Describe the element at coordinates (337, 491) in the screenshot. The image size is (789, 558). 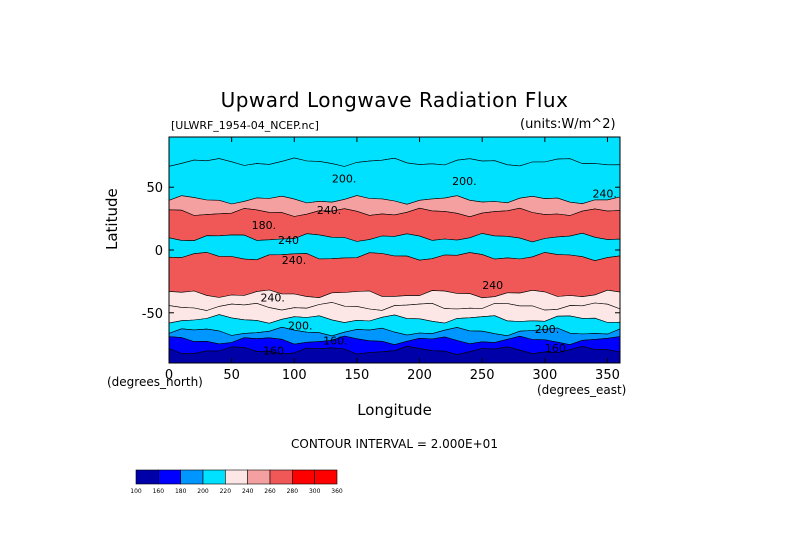
I see `colorbar-label: 360` at that location.